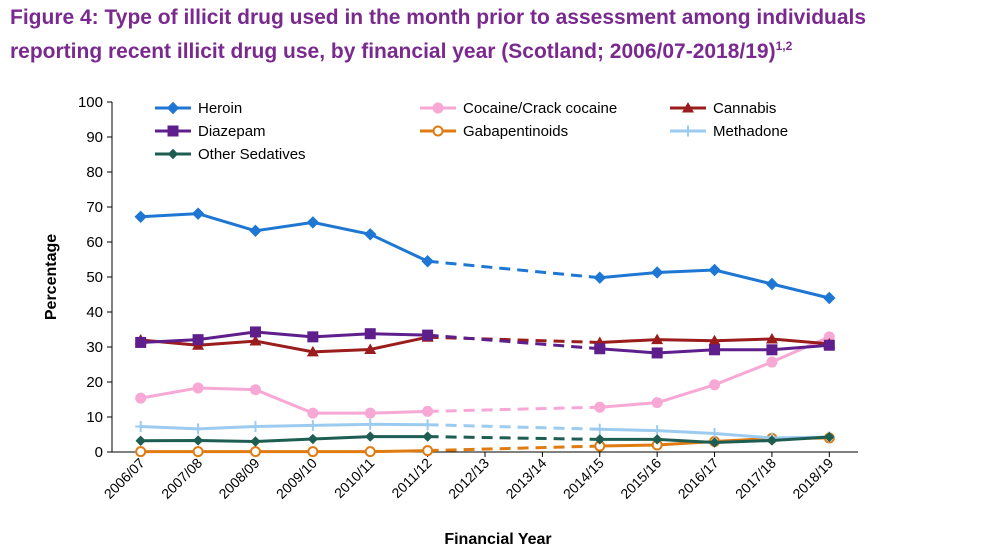 The width and height of the screenshot is (1000, 560). Describe the element at coordinates (513, 342) in the screenshot. I see `series-gap-line-diazepam` at that location.